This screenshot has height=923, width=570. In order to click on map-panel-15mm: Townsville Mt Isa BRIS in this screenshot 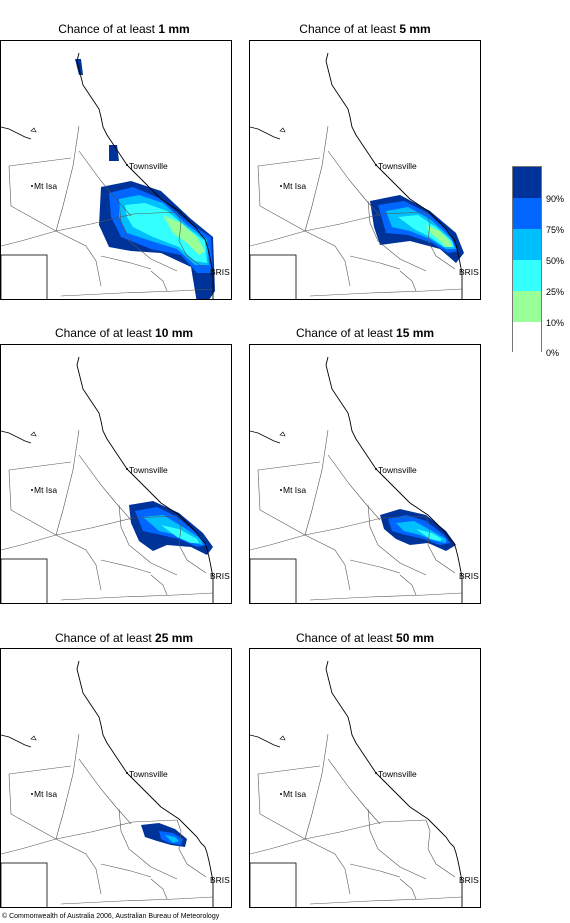, I will do `click(365, 474)`.